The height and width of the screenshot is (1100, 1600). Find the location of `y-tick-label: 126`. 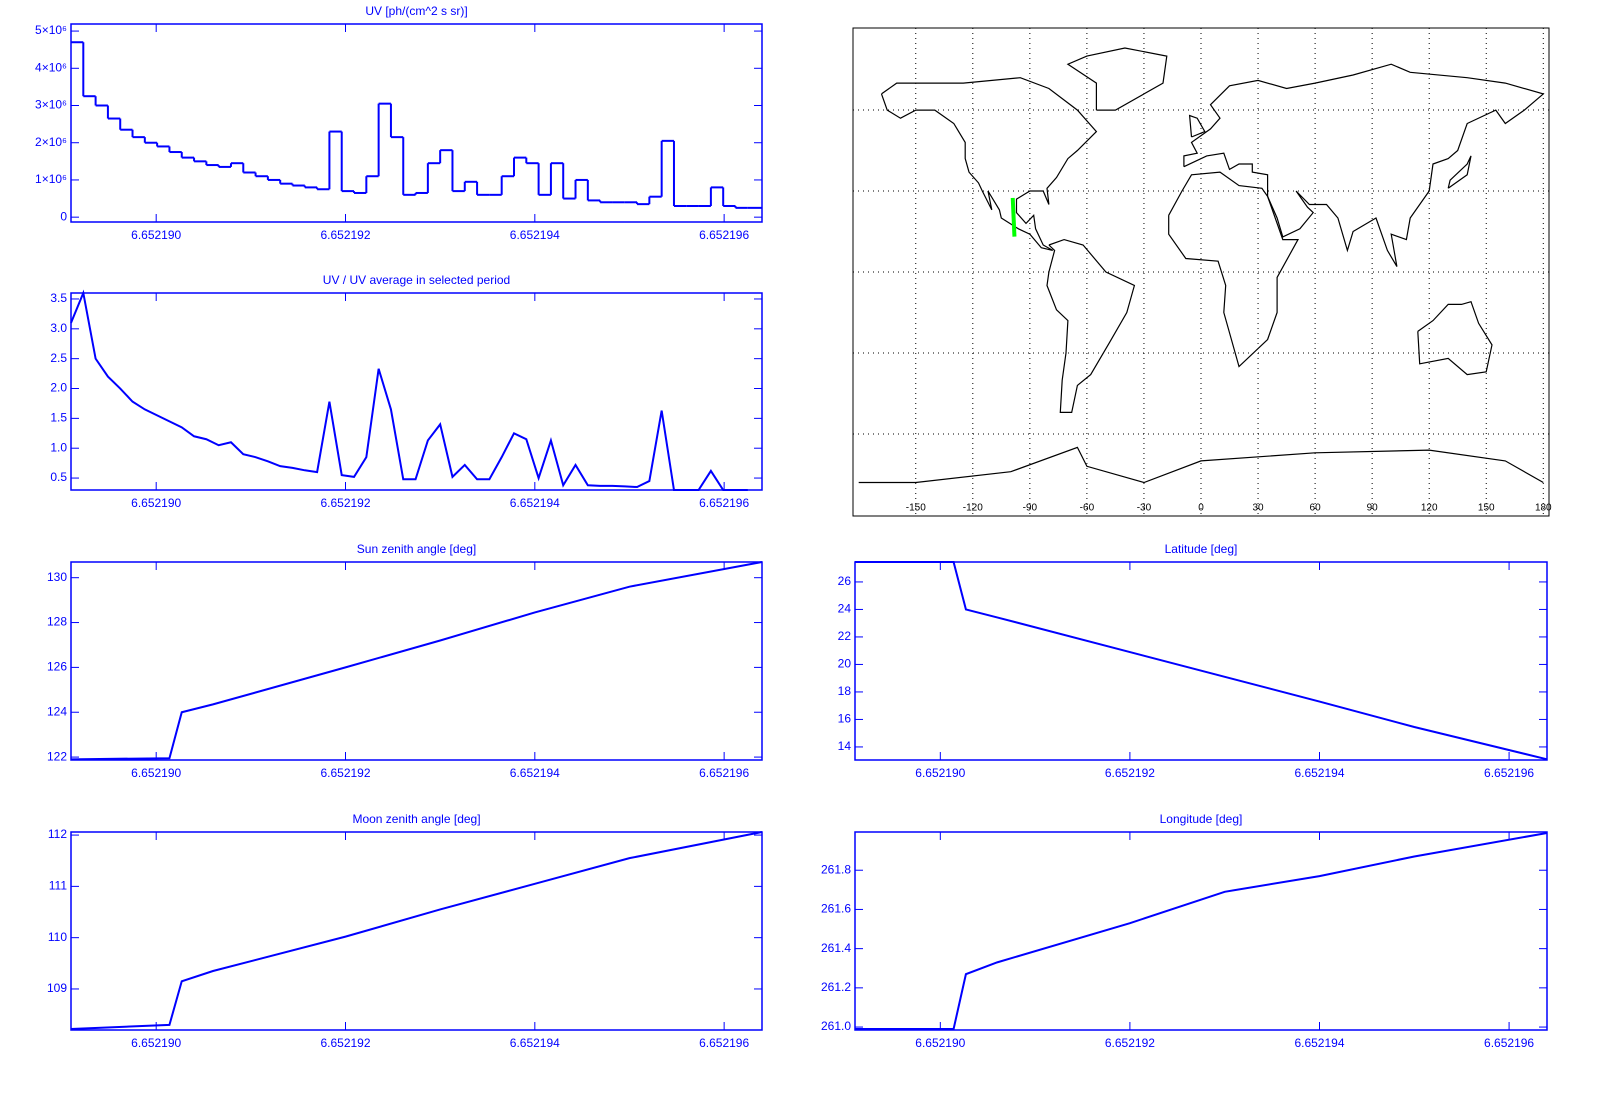

y-tick-label: 126 is located at coordinates (57, 667).